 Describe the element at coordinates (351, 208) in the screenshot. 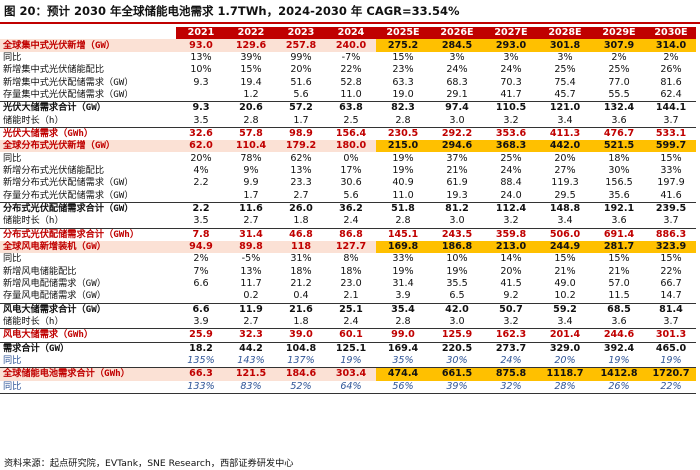

I see `table-cell: 36.2` at that location.